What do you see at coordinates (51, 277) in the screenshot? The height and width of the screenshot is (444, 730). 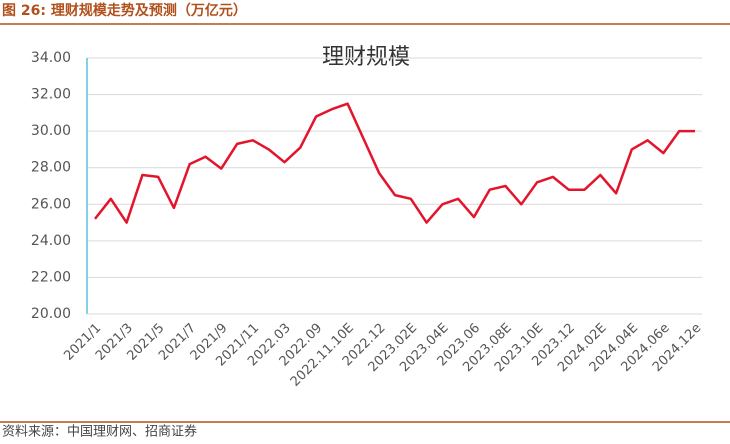 I see `y-tick-label: 22.00` at bounding box center [51, 277].